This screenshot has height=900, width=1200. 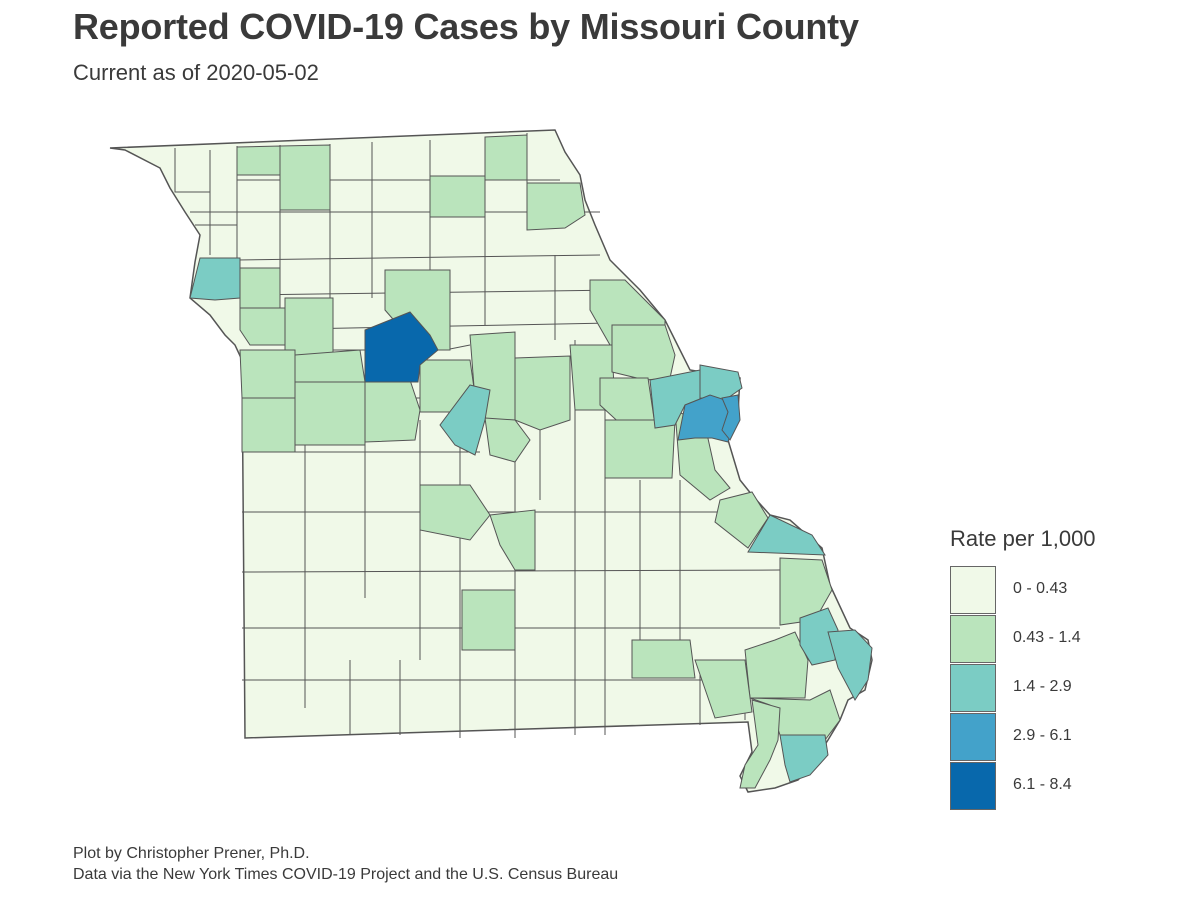 I want to click on legend-label: 1.4 - 2.9, so click(x=1042, y=686).